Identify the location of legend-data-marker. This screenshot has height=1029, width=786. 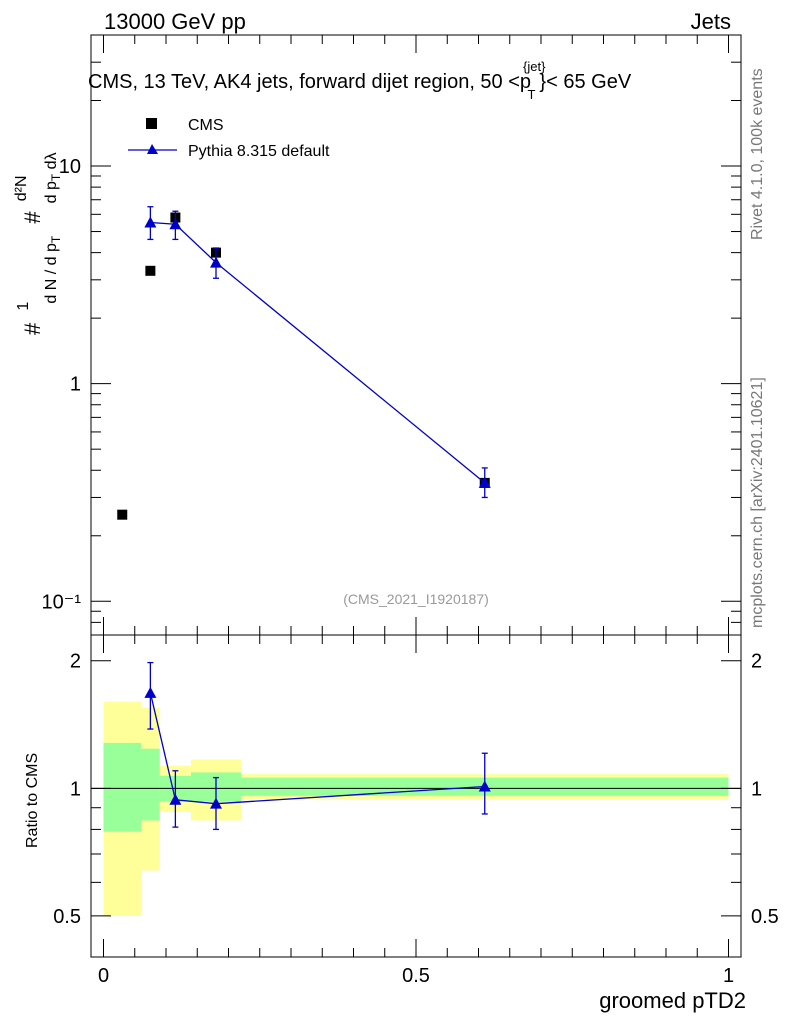
(151, 123).